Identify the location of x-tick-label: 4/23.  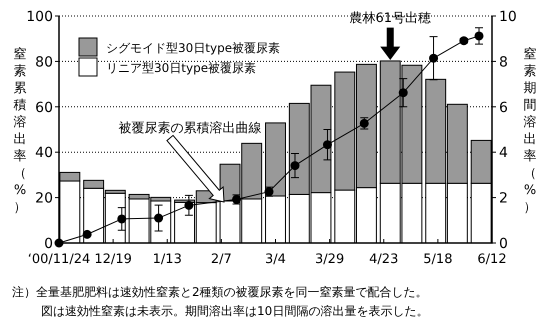
(383, 259).